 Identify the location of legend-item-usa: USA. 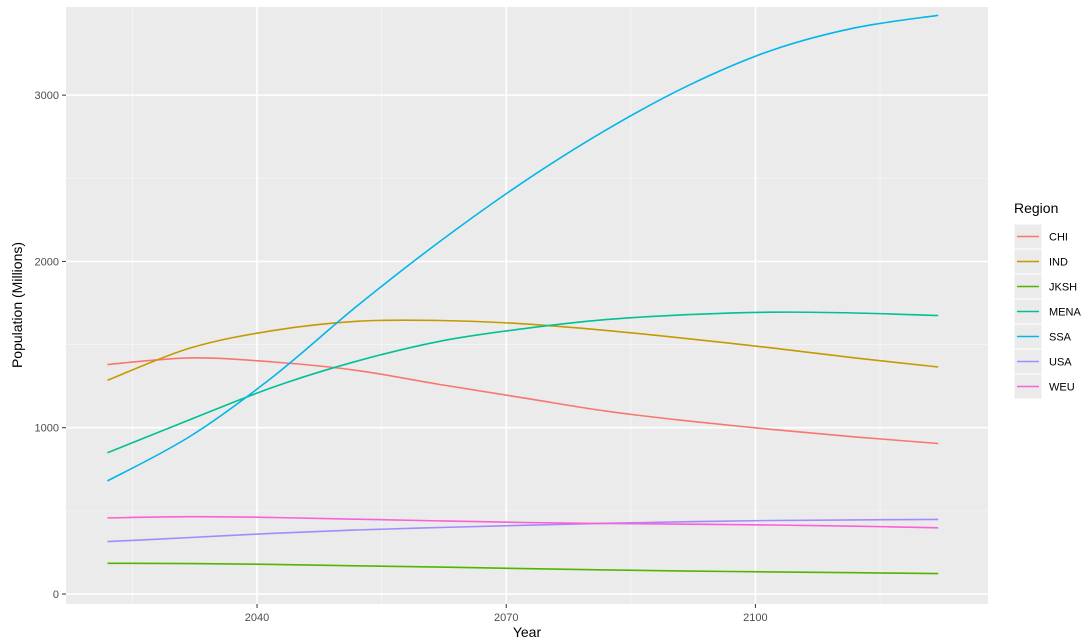
(1042, 361).